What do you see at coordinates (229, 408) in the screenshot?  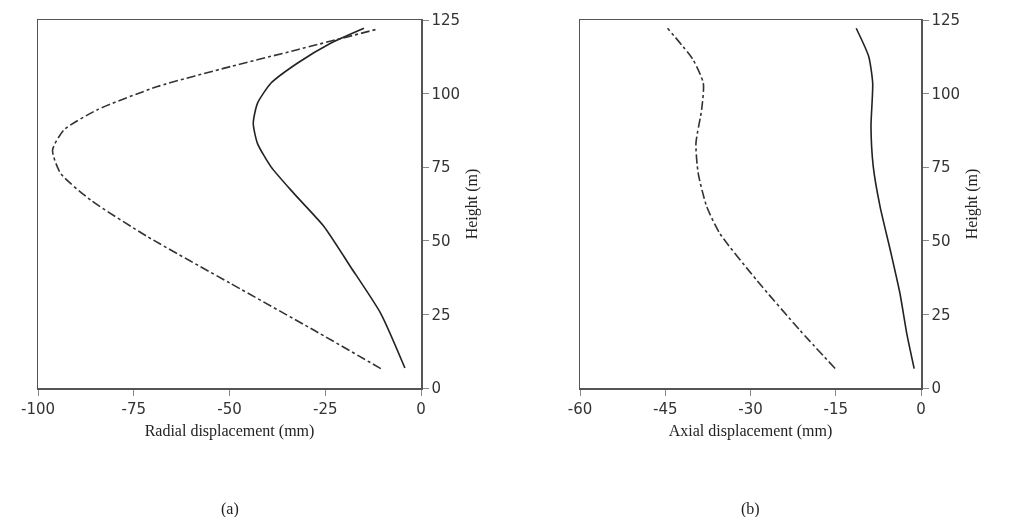 I see `x-tick-label: -50` at bounding box center [229, 408].